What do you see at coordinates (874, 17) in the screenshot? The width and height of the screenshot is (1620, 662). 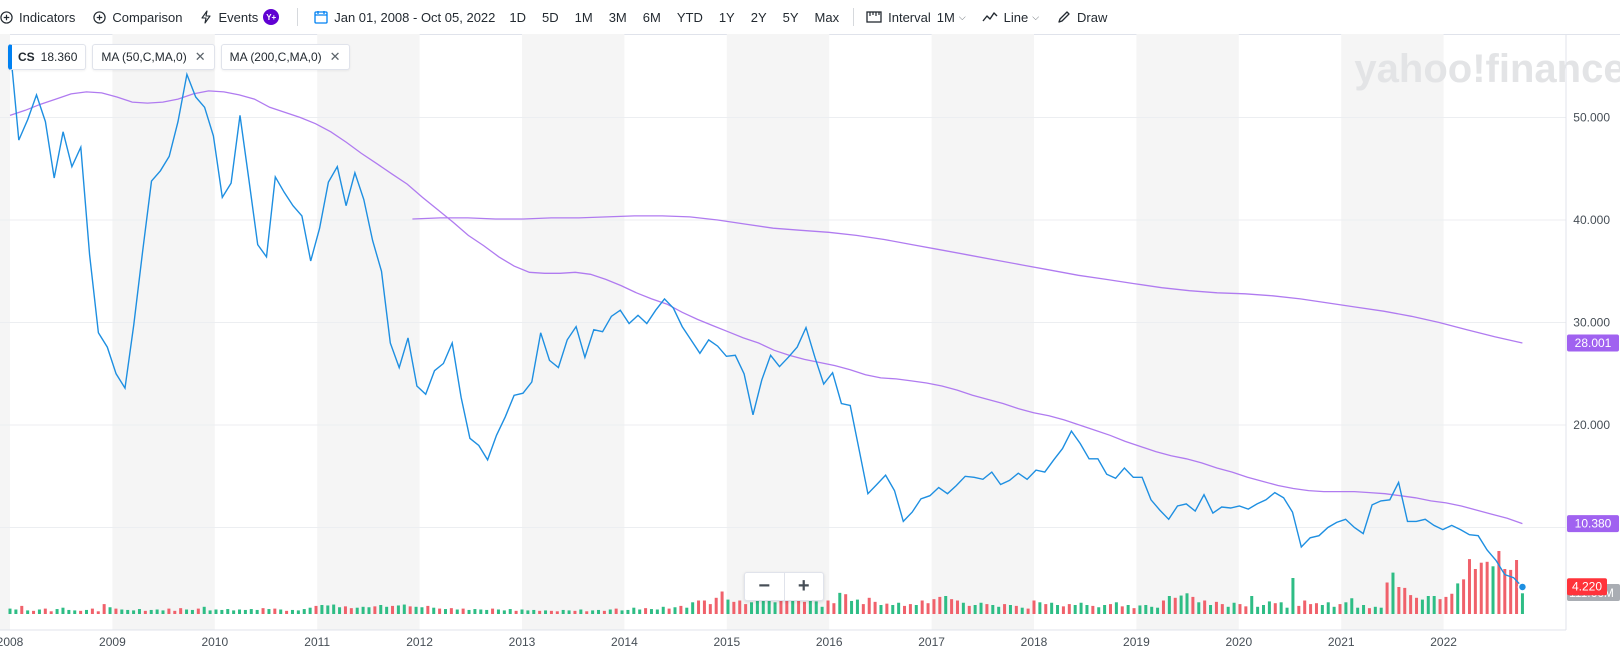 I see `ruler-icon` at bounding box center [874, 17].